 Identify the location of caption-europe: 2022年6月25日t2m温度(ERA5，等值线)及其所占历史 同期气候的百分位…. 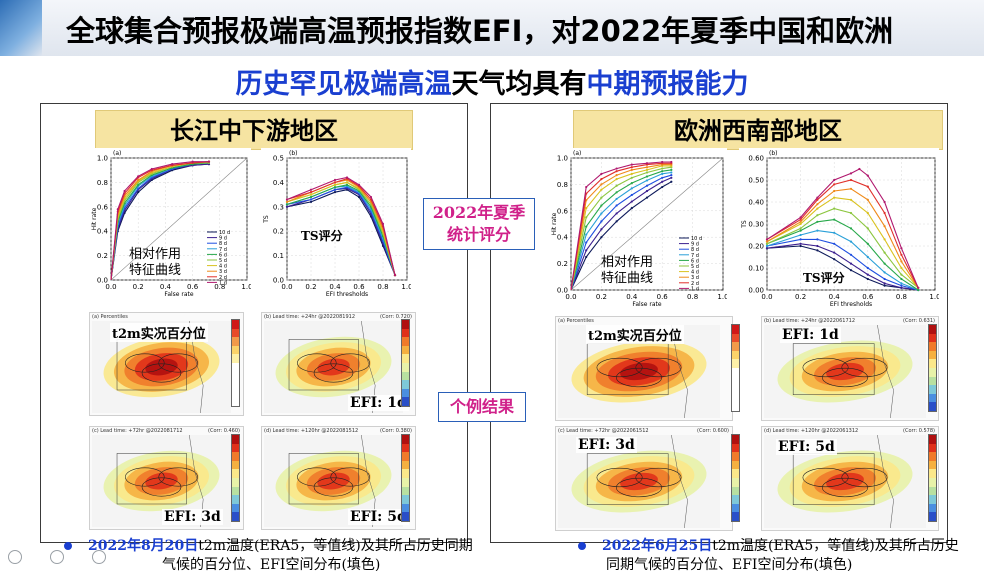
(776, 554).